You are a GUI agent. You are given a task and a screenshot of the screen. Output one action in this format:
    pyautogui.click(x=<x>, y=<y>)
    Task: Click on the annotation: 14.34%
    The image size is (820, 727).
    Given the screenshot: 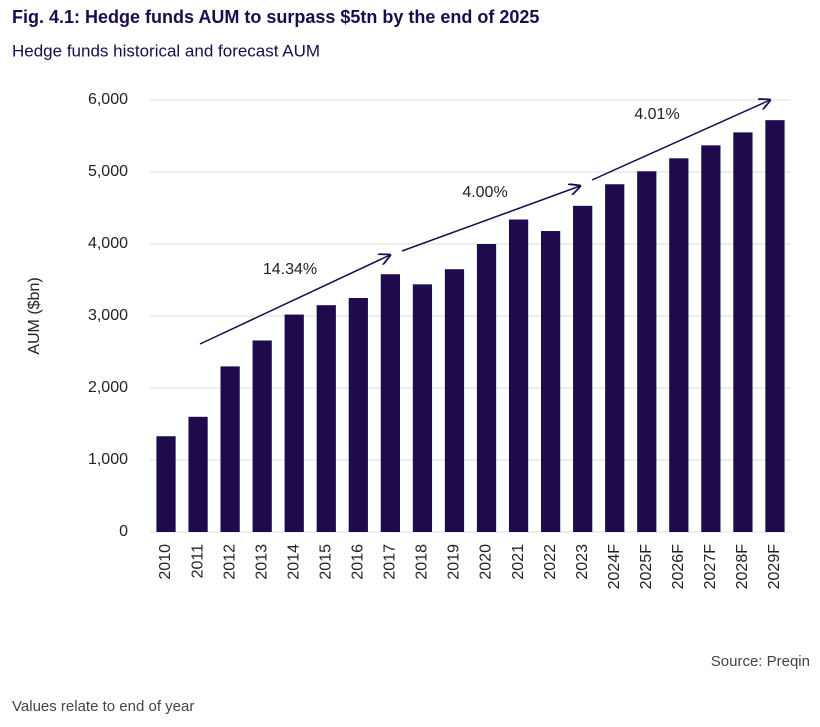 What is the action you would take?
    pyautogui.click(x=290, y=269)
    